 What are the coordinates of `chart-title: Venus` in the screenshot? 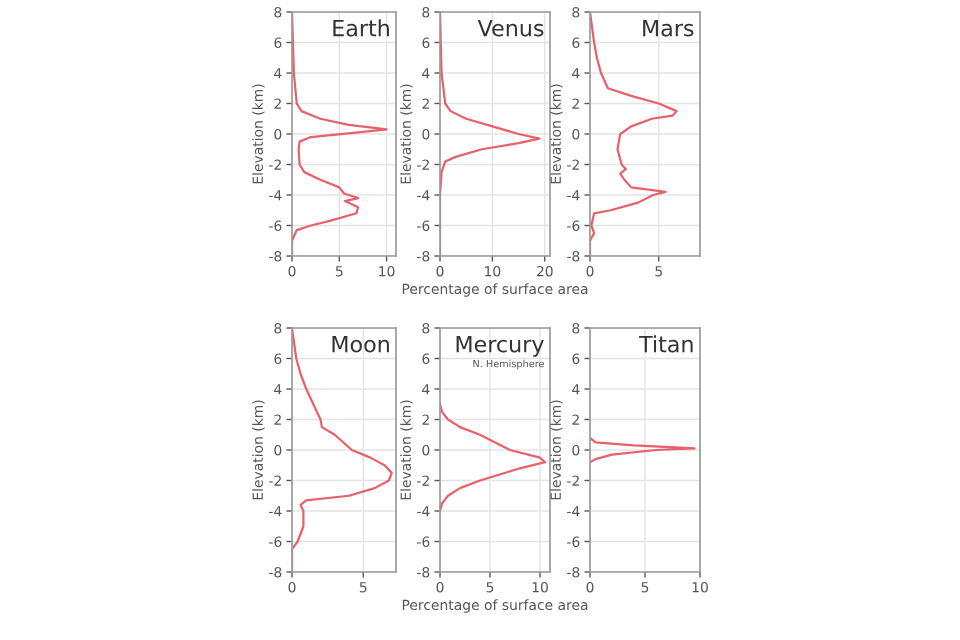 It's located at (510, 28).